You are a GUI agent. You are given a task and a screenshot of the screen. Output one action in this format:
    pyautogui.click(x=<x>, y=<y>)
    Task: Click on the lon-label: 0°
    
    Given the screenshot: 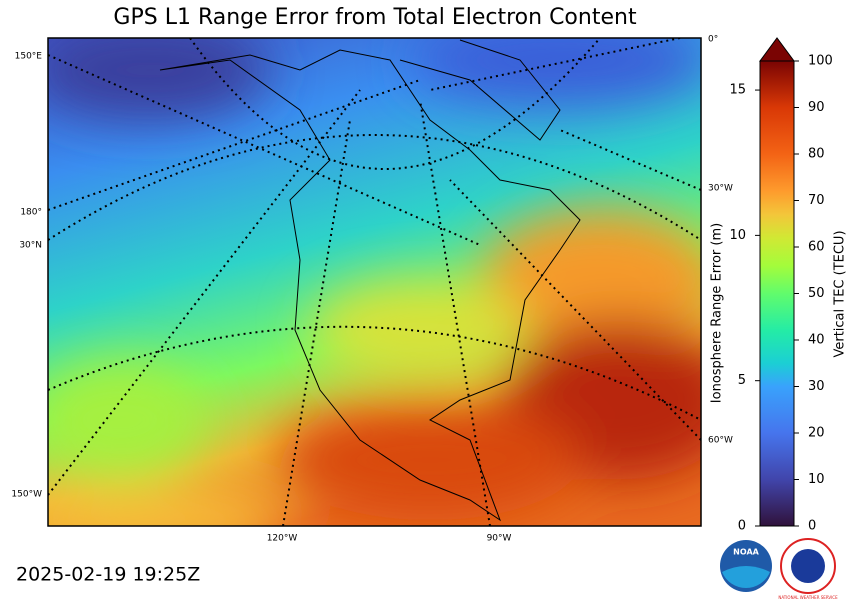 What is the action you would take?
    pyautogui.click(x=713, y=40)
    